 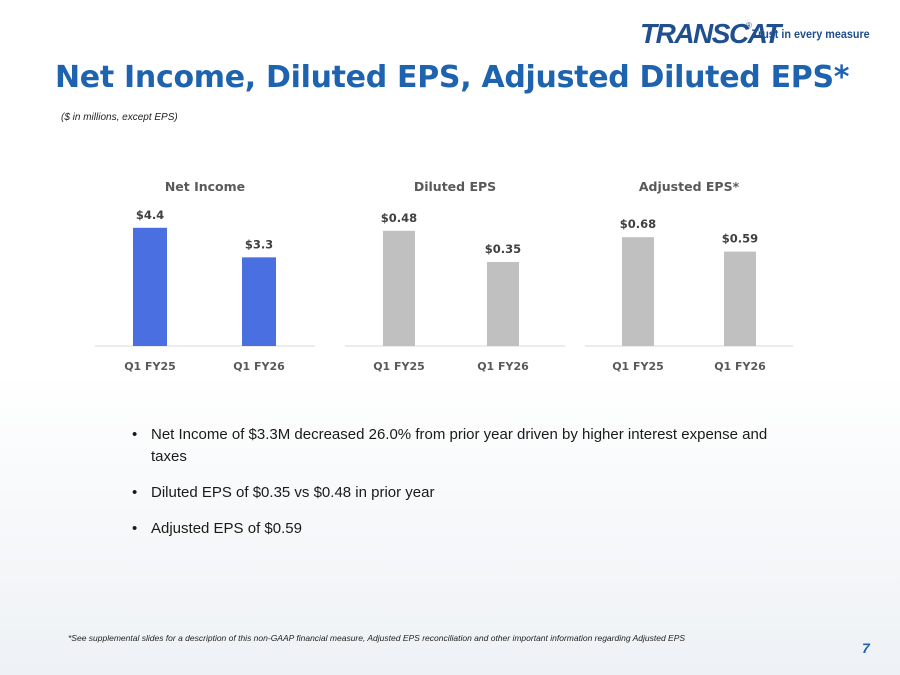 I want to click on category-label-diluted-eps-1: Q1 FY26, so click(x=503, y=366).